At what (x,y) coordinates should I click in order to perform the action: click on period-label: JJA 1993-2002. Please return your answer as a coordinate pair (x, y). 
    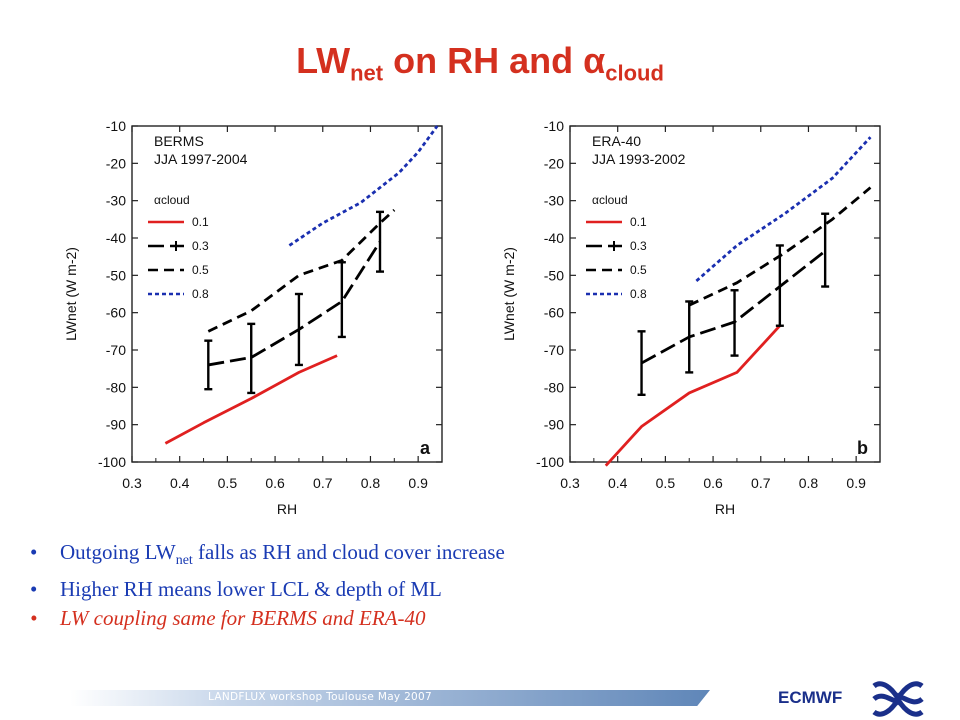
    Looking at the image, I should click on (639, 159).